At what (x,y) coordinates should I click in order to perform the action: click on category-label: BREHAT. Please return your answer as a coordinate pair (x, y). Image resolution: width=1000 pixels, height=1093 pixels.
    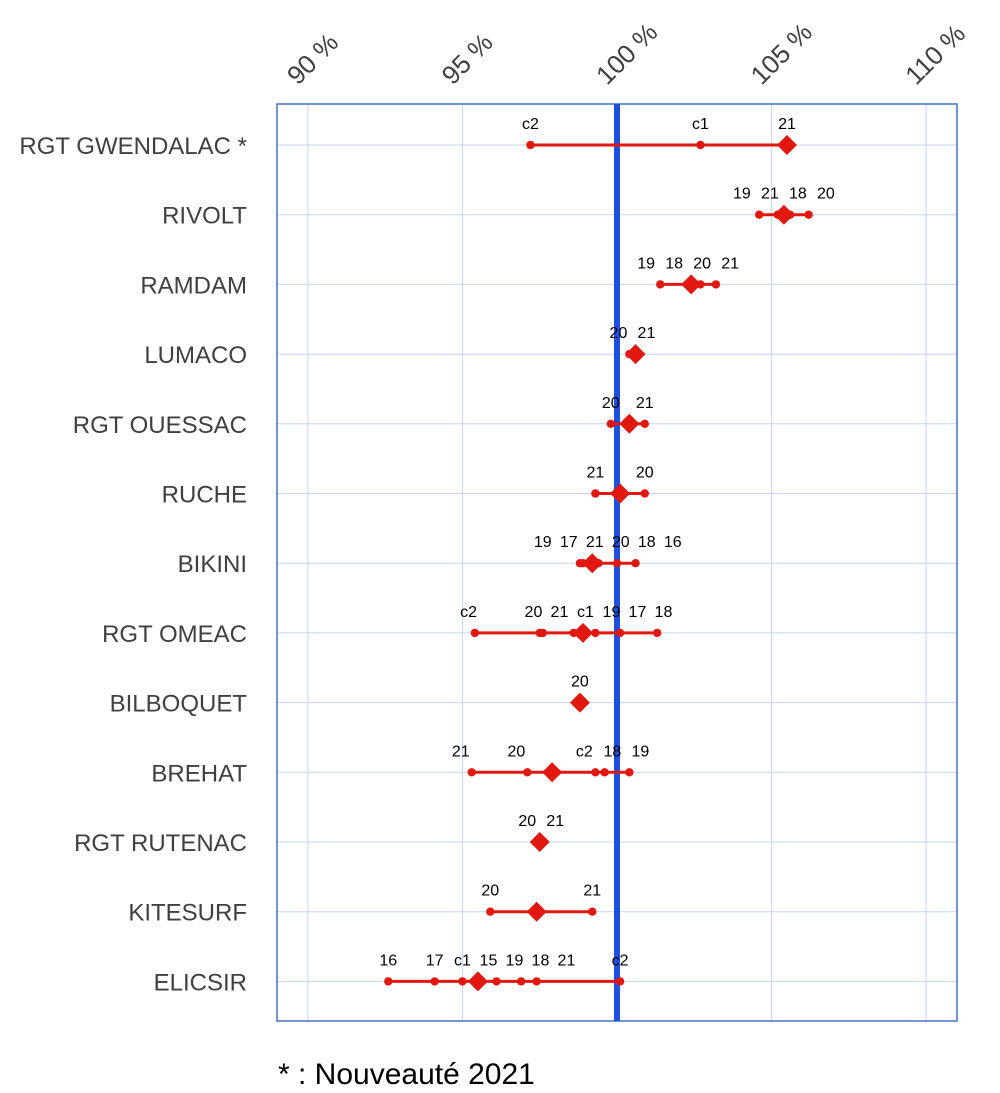
    Looking at the image, I should click on (199, 773).